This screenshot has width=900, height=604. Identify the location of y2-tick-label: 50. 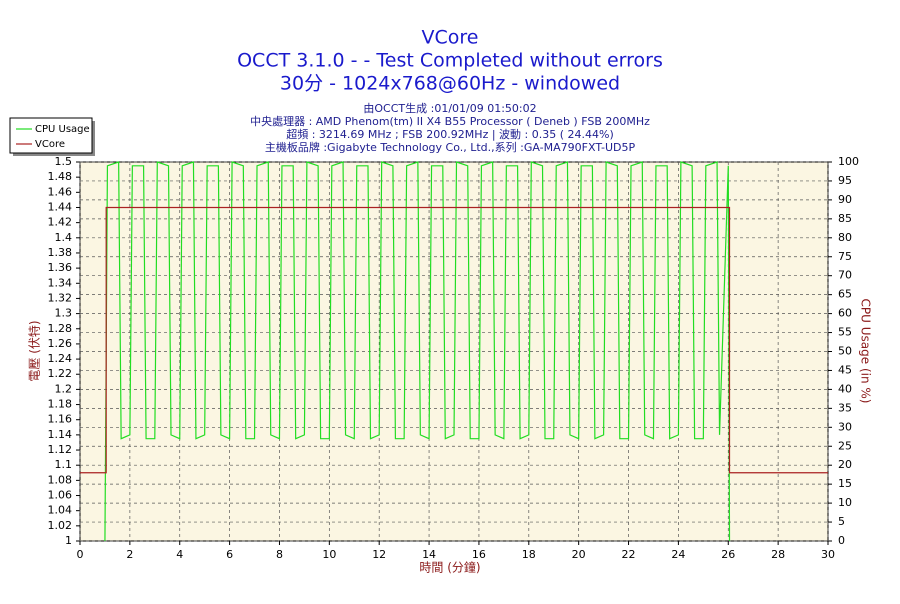
(845, 351).